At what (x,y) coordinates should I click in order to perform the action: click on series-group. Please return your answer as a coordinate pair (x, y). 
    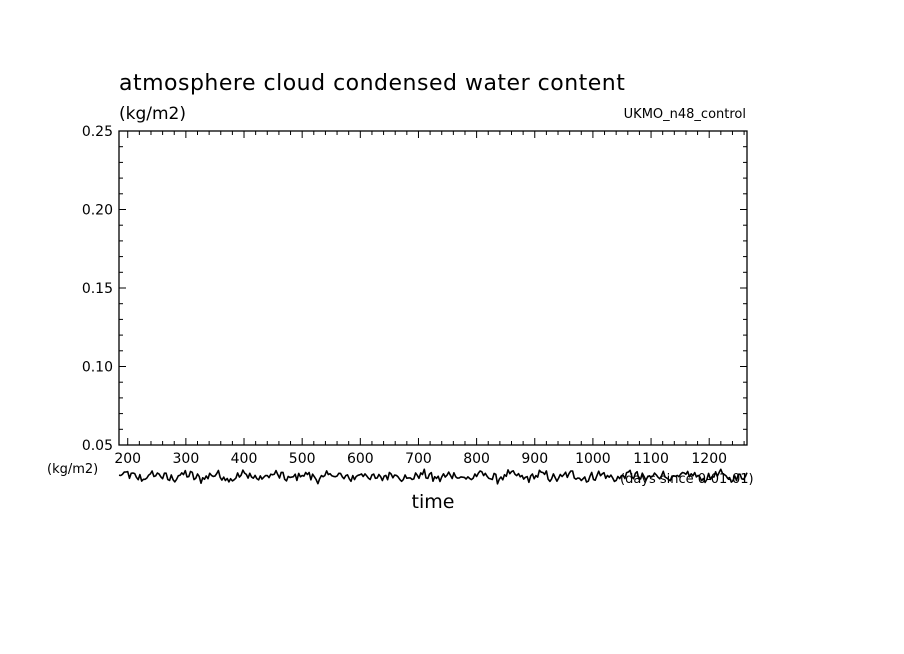
    Looking at the image, I should click on (433, 476).